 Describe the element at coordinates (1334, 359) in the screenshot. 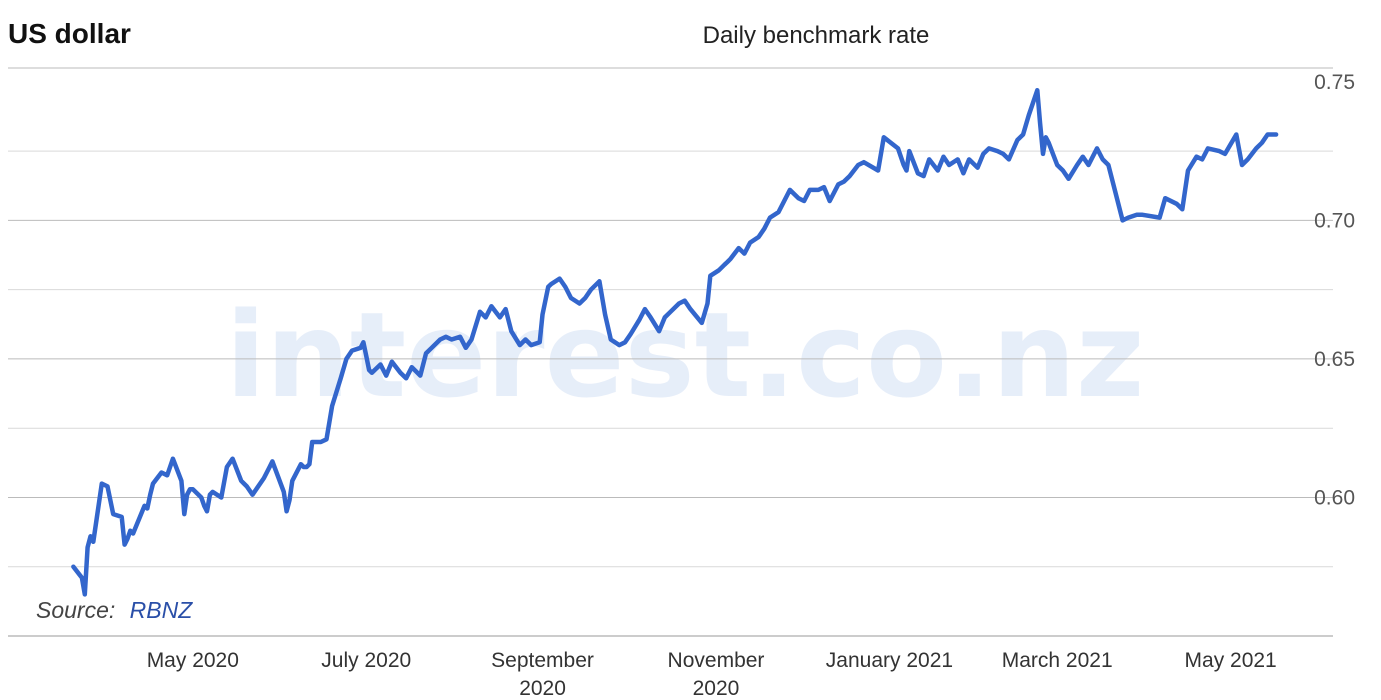

I see `y-tick-label: 0.65` at that location.